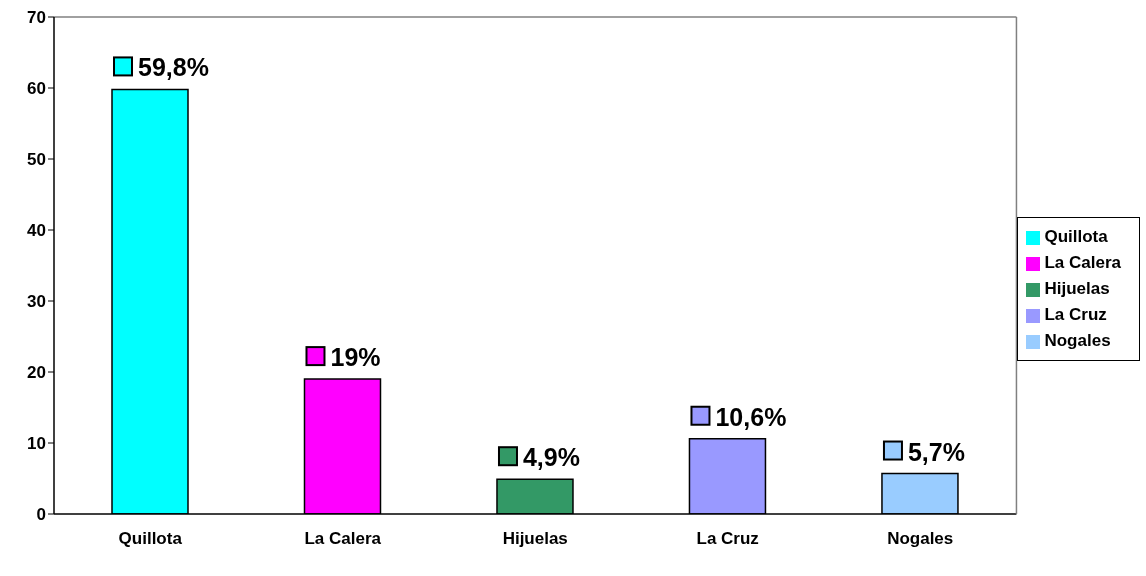  Describe the element at coordinates (1076, 236) in the screenshot. I see `legend-label: Quillota` at that location.